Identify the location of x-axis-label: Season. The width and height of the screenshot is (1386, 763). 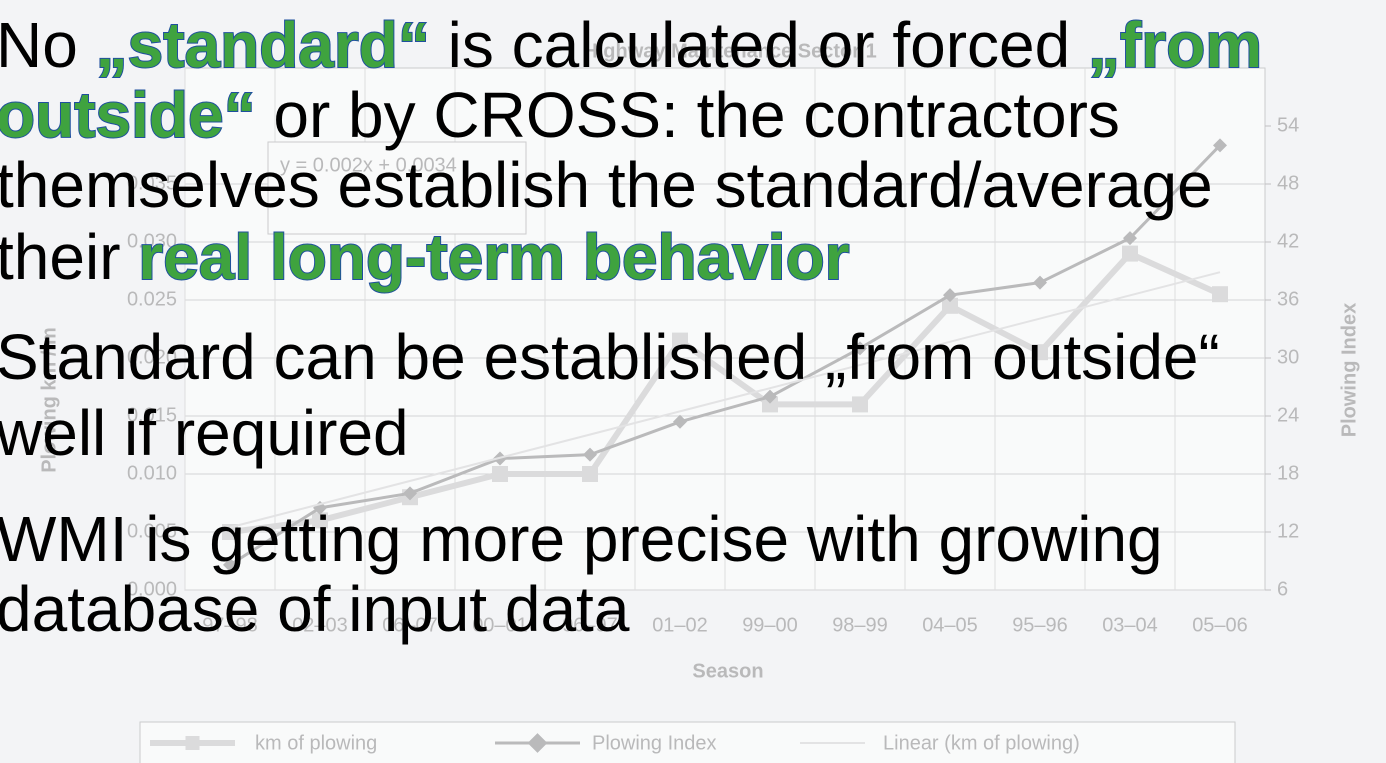
(727, 671).